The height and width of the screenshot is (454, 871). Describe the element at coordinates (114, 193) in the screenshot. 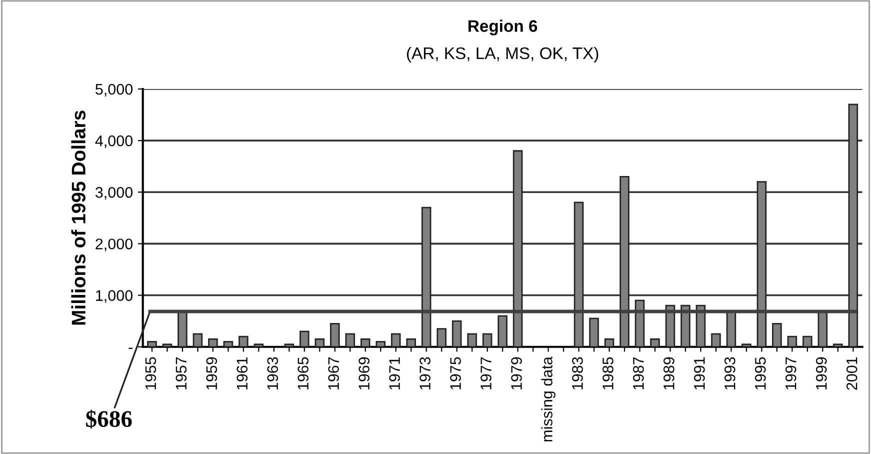

I see `y-tick-label: 3,000` at that location.